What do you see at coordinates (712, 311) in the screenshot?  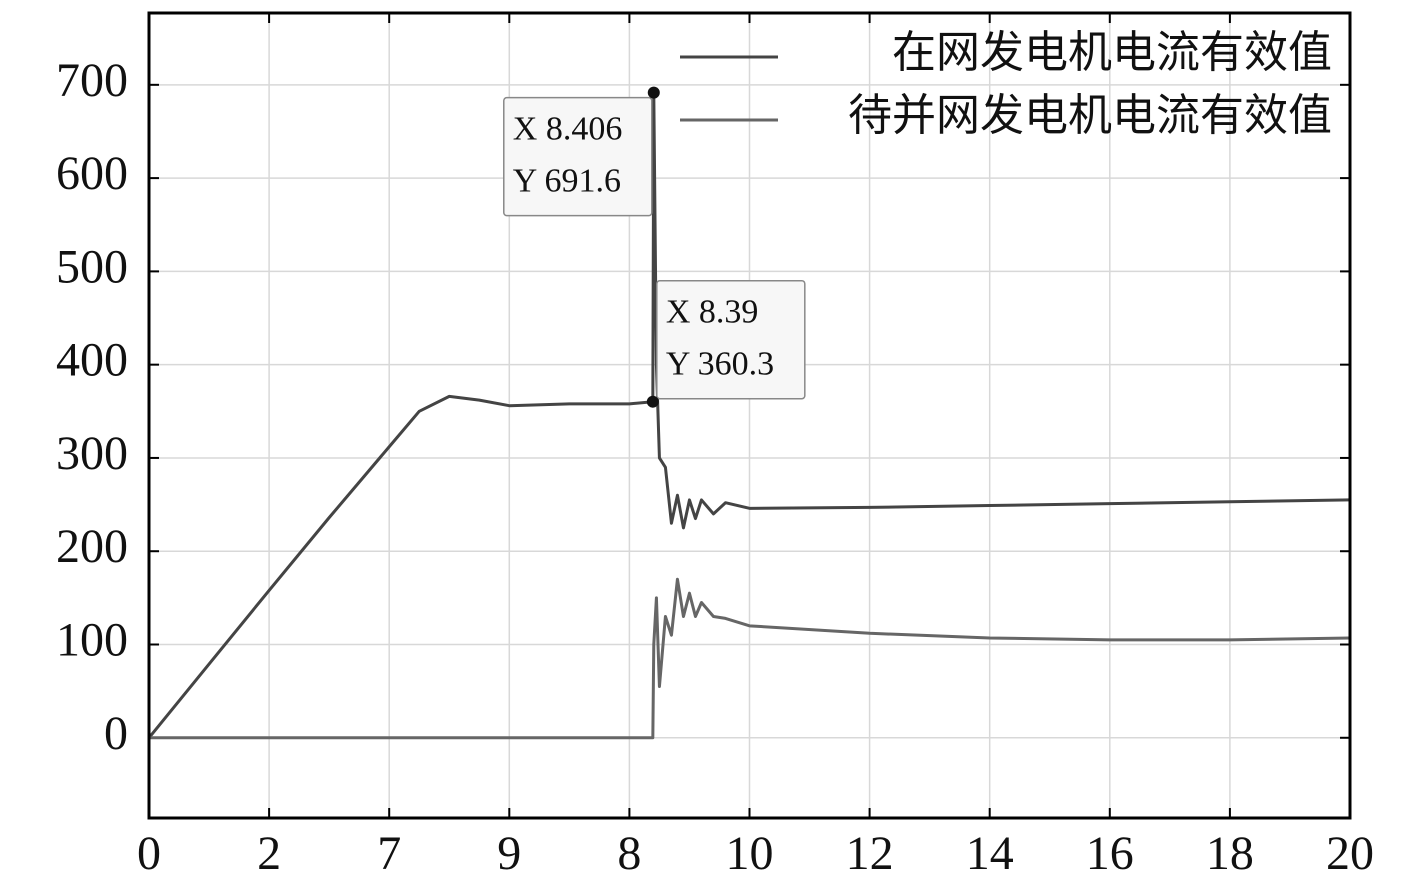 I see `annotation-x: X 8.39` at bounding box center [712, 311].